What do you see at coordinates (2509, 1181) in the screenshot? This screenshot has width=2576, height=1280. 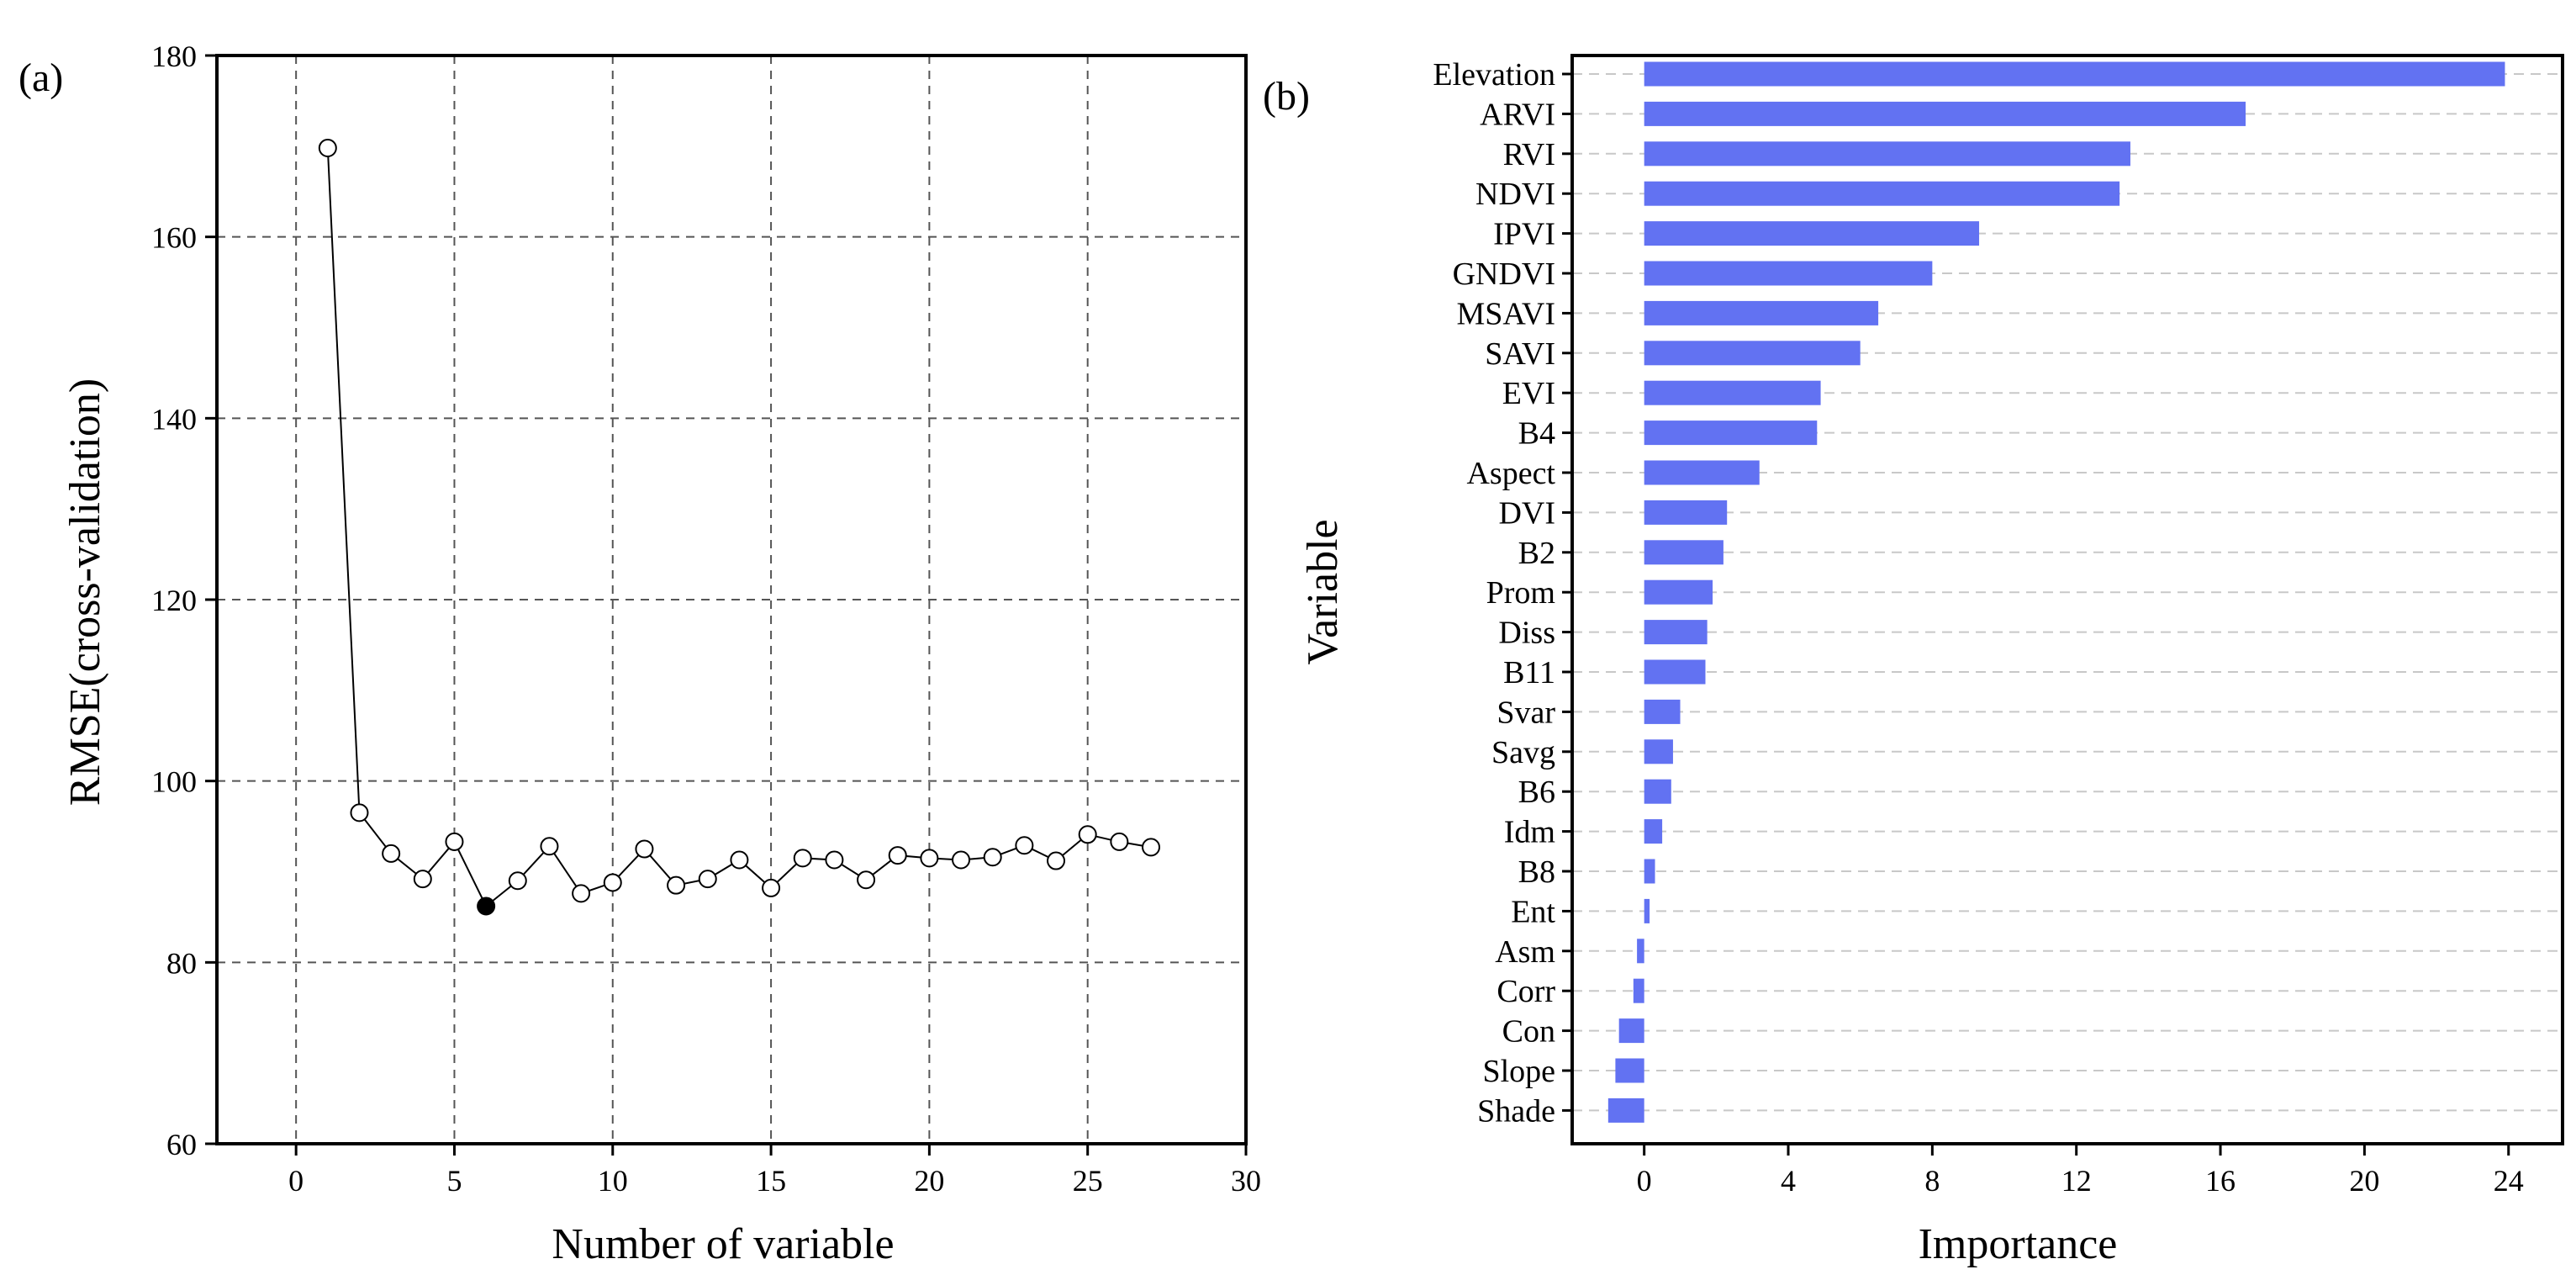 I see `x-tick-label: 24` at bounding box center [2509, 1181].